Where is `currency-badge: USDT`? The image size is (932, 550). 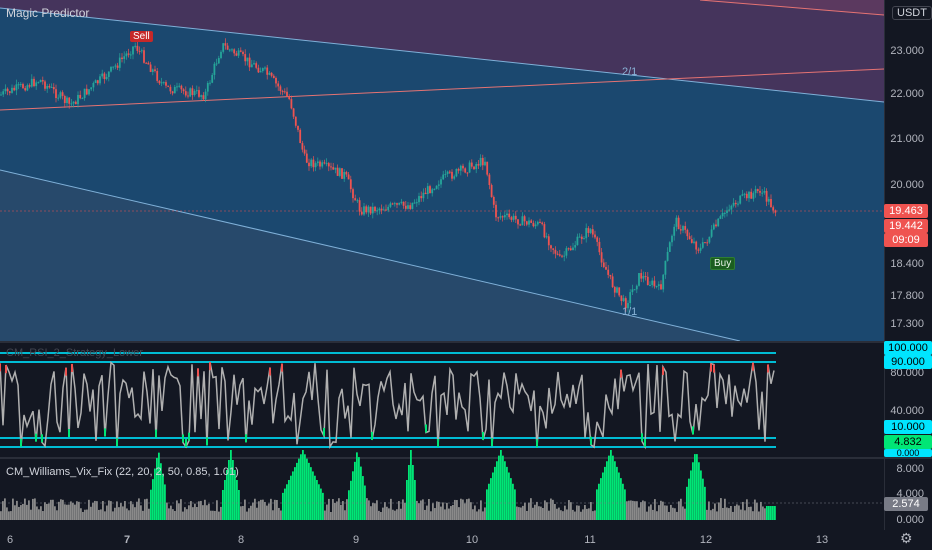 currency-badge: USDT is located at coordinates (912, 13).